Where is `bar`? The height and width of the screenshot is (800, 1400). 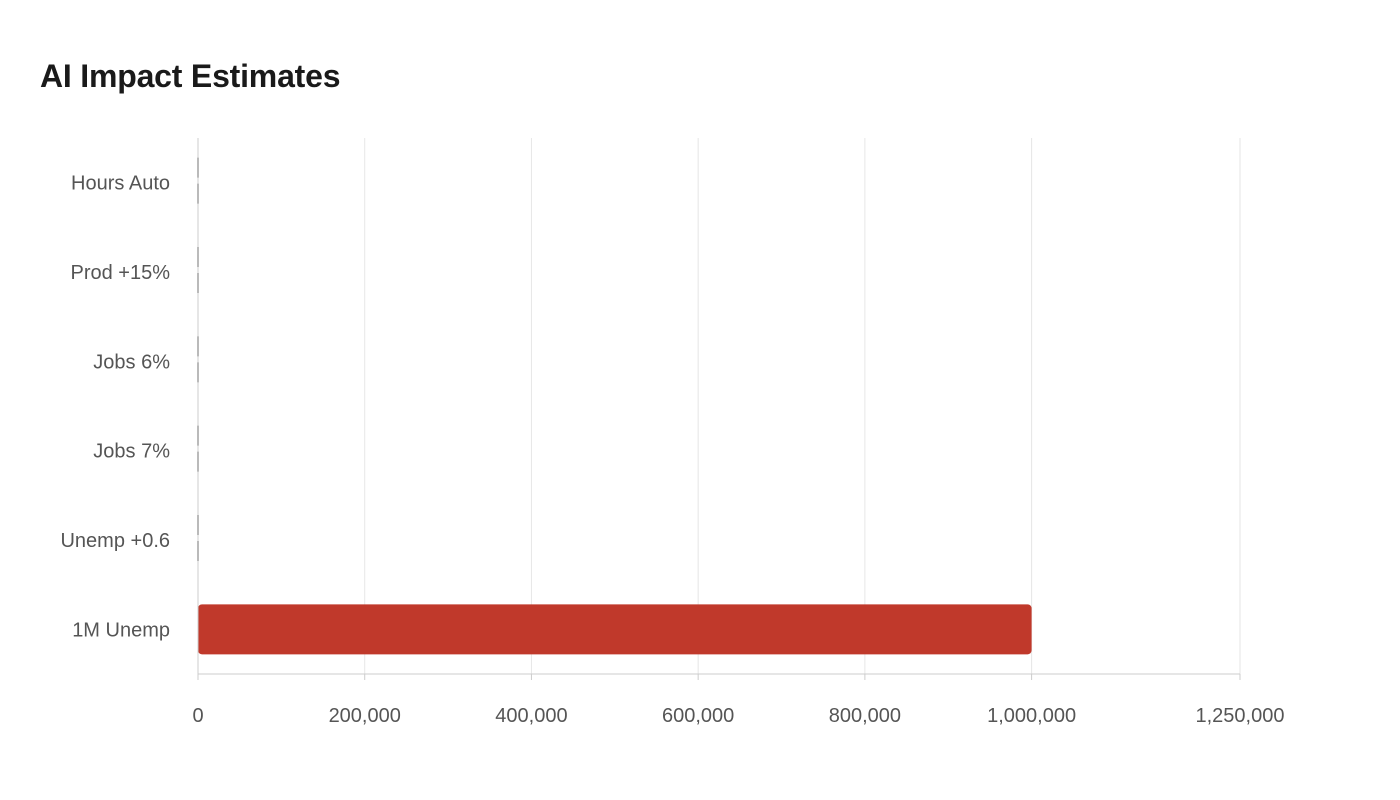 bar is located at coordinates (615, 629).